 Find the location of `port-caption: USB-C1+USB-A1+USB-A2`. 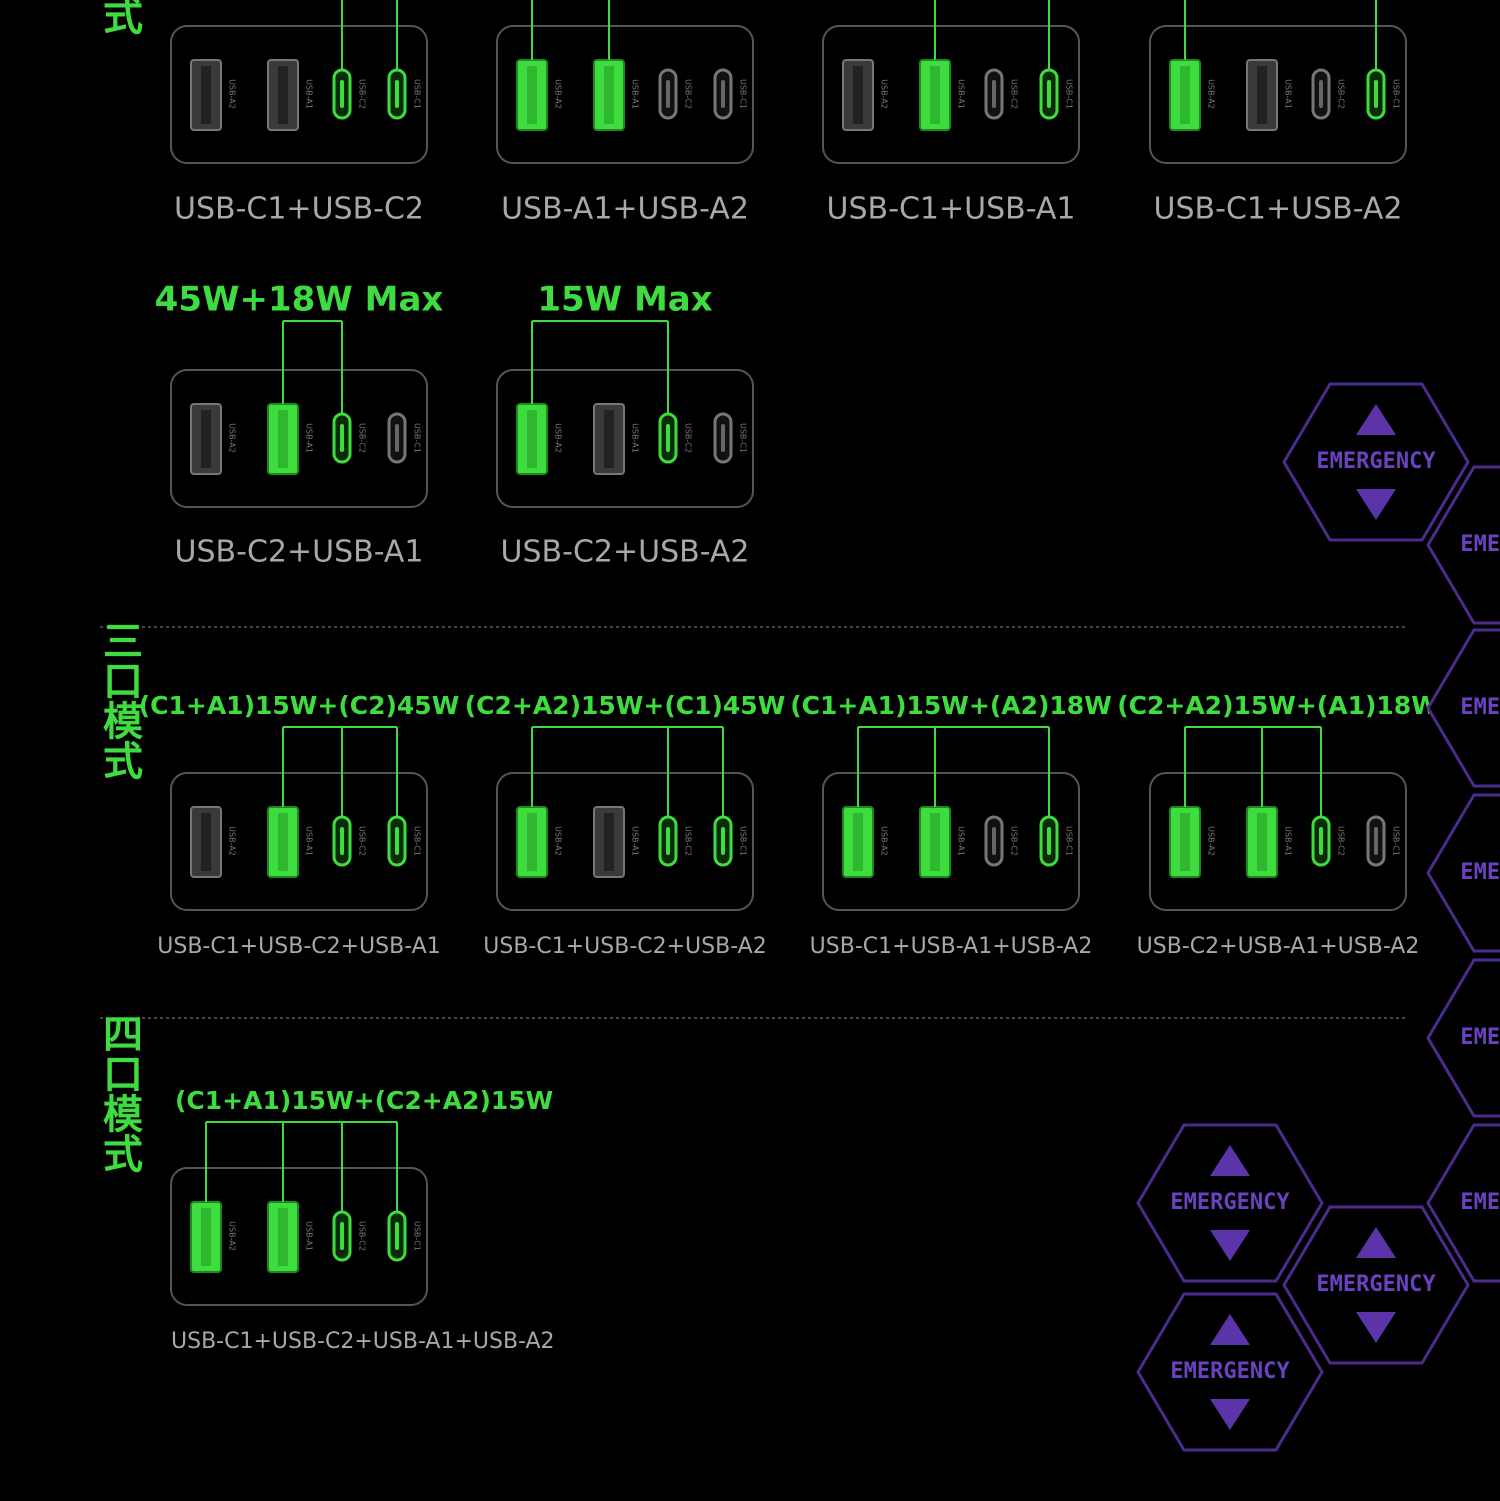

port-caption: USB-C1+USB-A1+USB-A2 is located at coordinates (951, 946).